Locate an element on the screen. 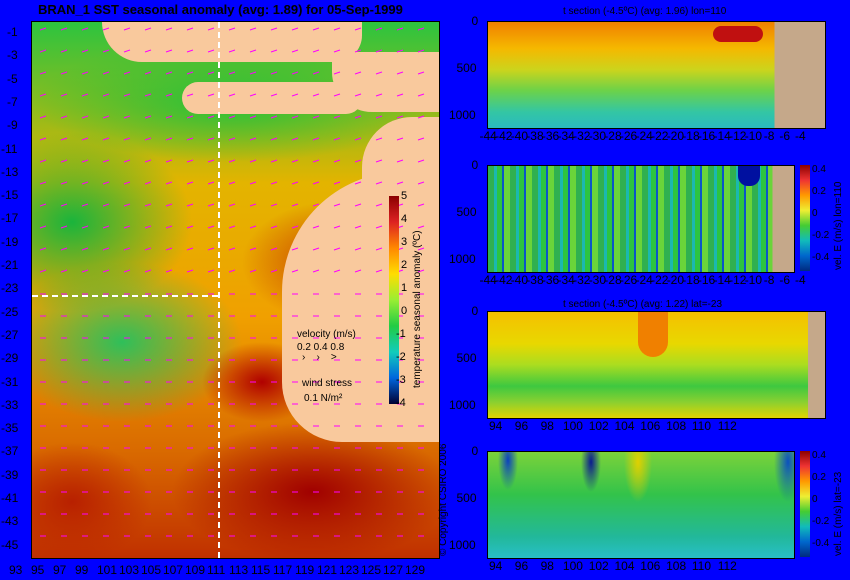  lon-tick-label: 115 is located at coordinates (261, 570).